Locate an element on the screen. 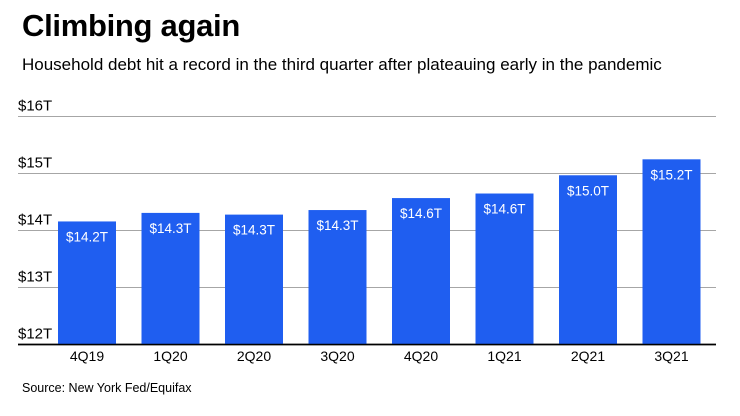 The image size is (740, 416). y-axis: $12T $13T $14T $15T $16T is located at coordinates (35, 220).